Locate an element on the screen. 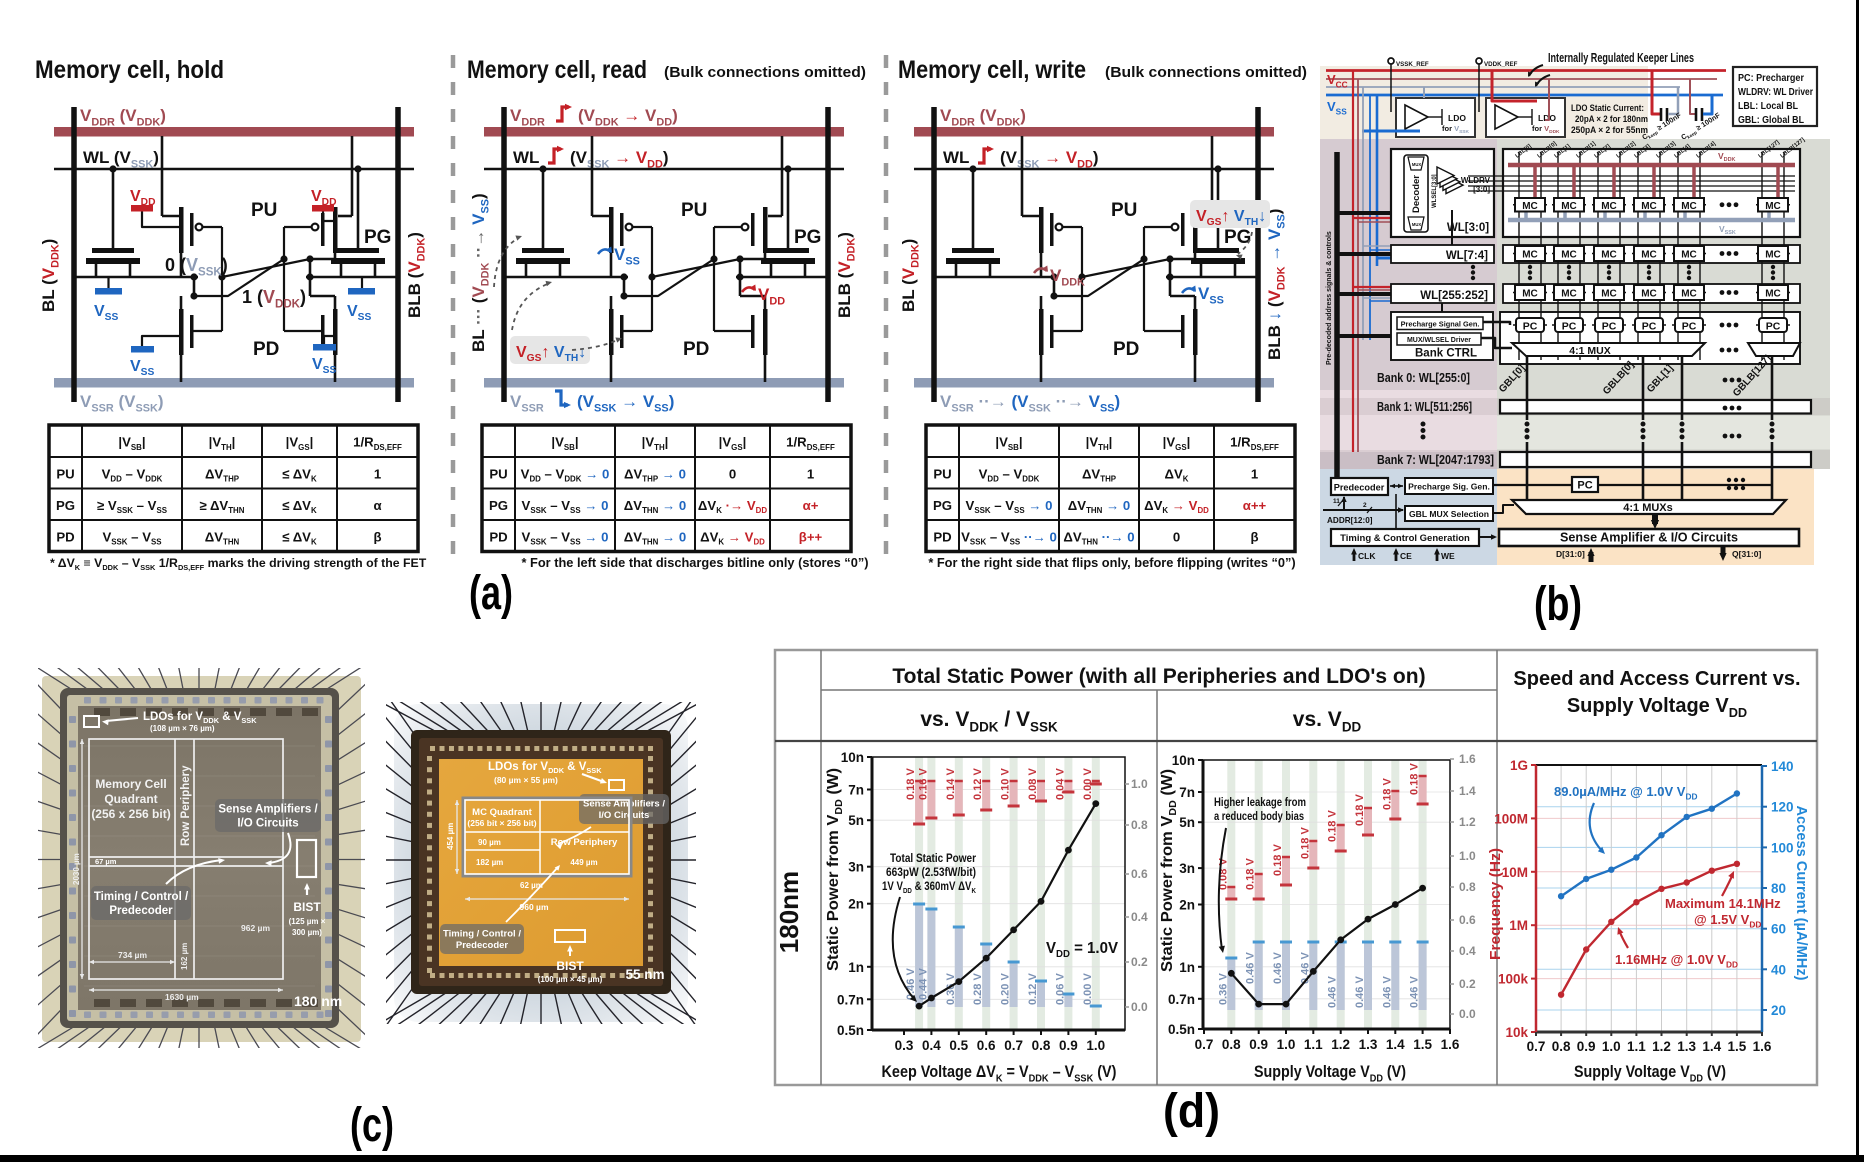 This screenshot has width=1864, height=1162. svg-text: 5n is located at coordinates (1187, 822).